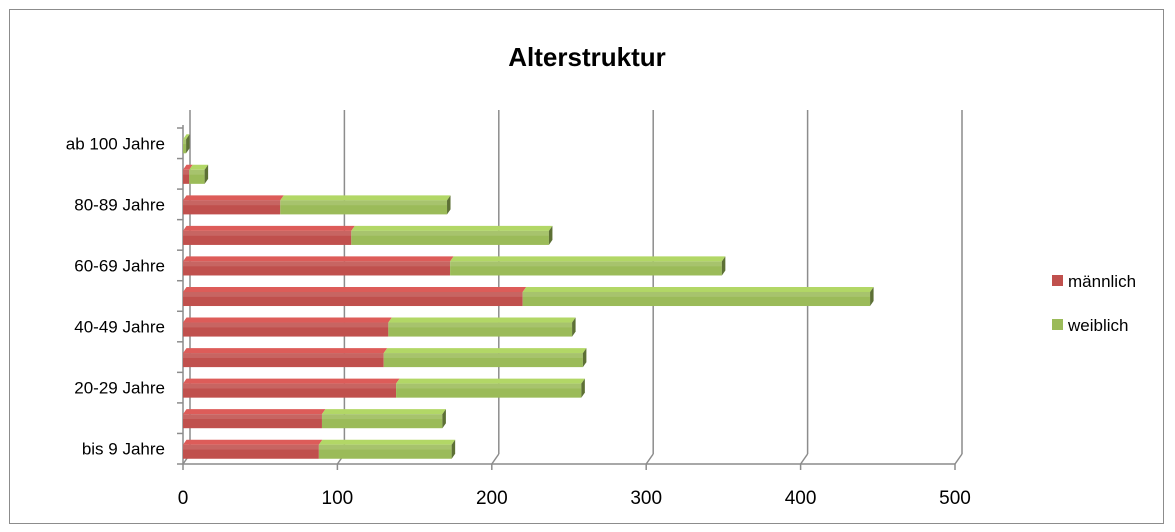 This screenshot has width=1175, height=532. What do you see at coordinates (646, 498) in the screenshot?
I see `x-tick-label: 300` at bounding box center [646, 498].